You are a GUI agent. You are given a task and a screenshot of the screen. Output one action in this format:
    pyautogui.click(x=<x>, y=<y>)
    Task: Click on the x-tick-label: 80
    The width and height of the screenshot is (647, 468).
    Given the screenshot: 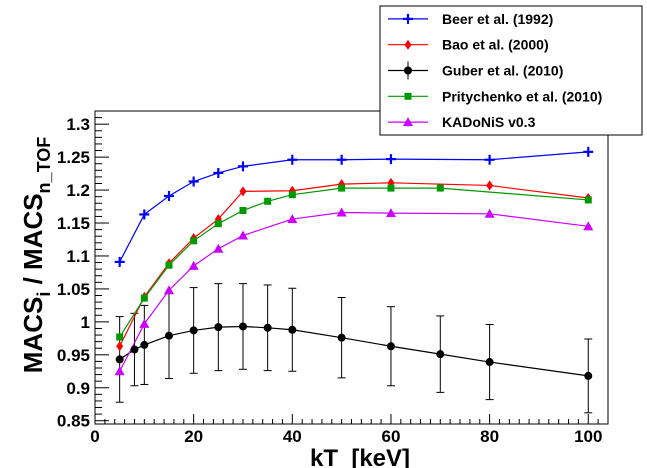 What is the action you would take?
    pyautogui.click(x=489, y=436)
    